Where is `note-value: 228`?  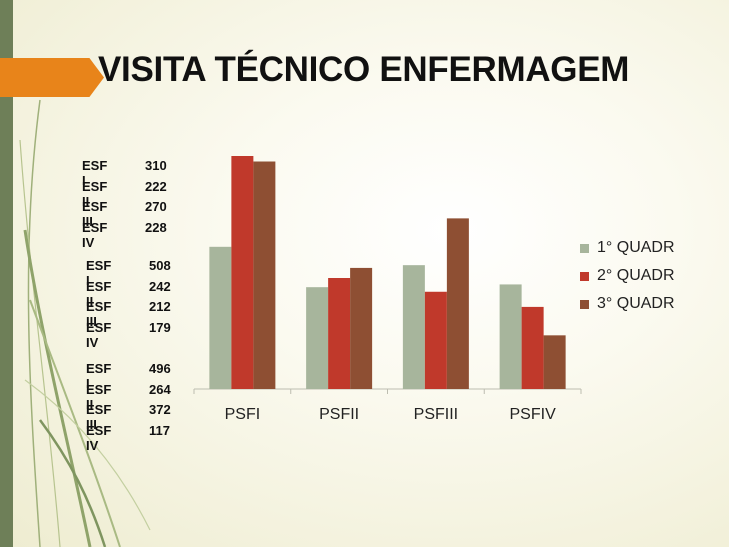 note-value: 228 is located at coordinates (156, 227).